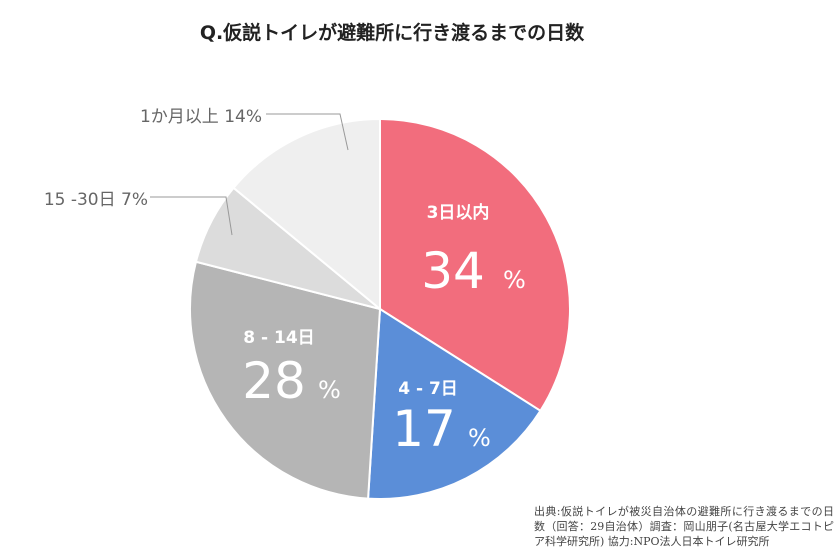 The width and height of the screenshot is (840, 560). Describe the element at coordinates (96, 200) in the screenshot. I see `slice-outside-label: 15 -30日 7%` at that location.